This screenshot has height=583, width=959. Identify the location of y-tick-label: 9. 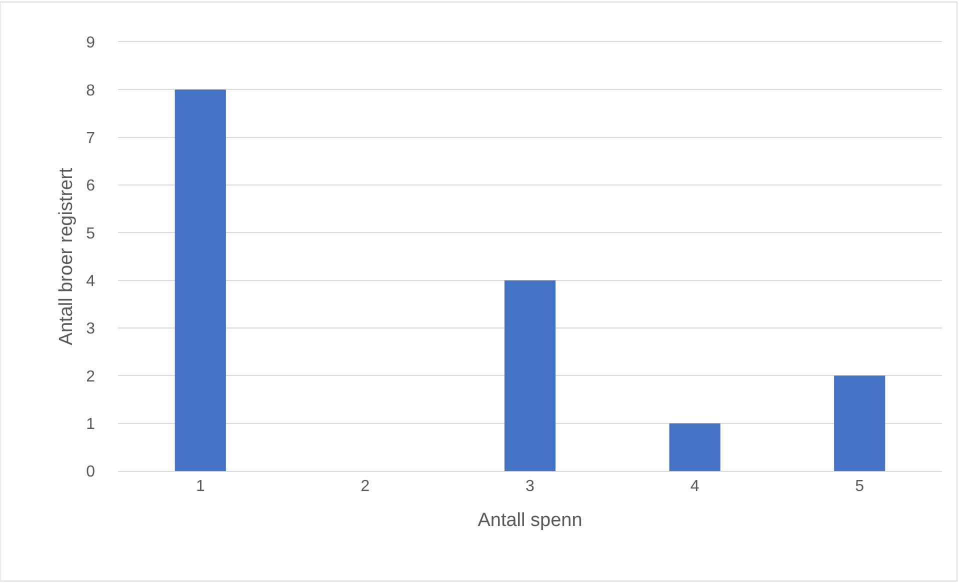
(91, 43).